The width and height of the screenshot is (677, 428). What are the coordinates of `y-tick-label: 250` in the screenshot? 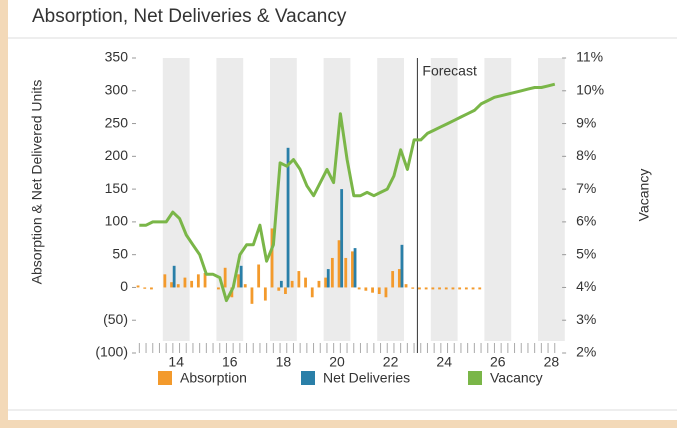 It's located at (117, 122).